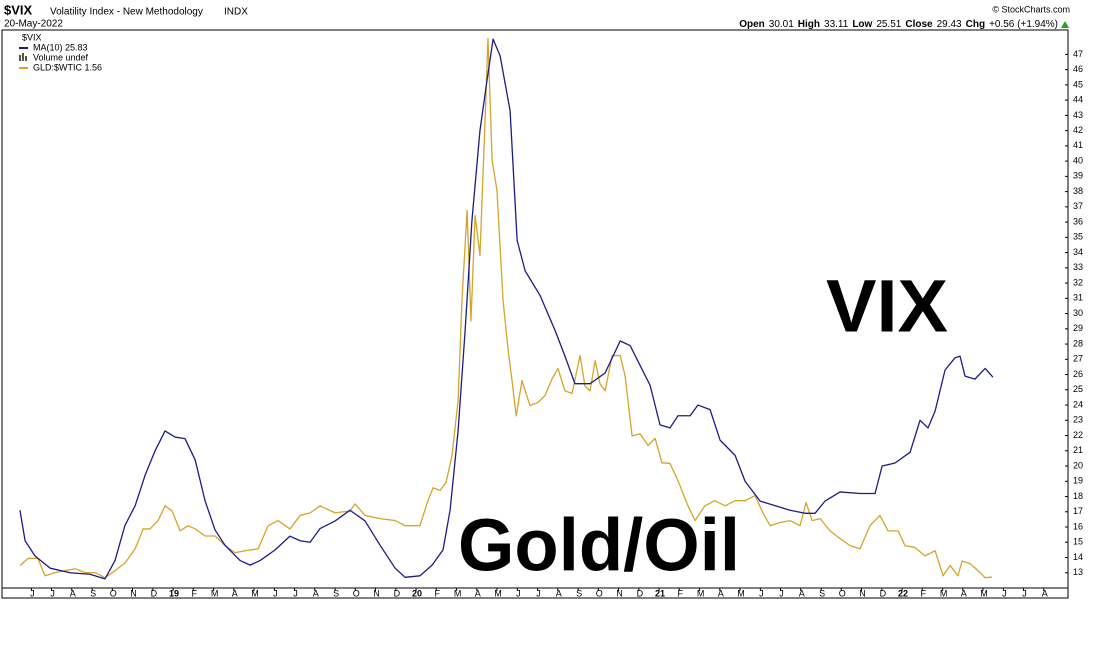 Image resolution: width=1104 pixels, height=650 pixels. Describe the element at coordinates (836, 24) in the screenshot. I see `quote-value: 33.11` at that location.